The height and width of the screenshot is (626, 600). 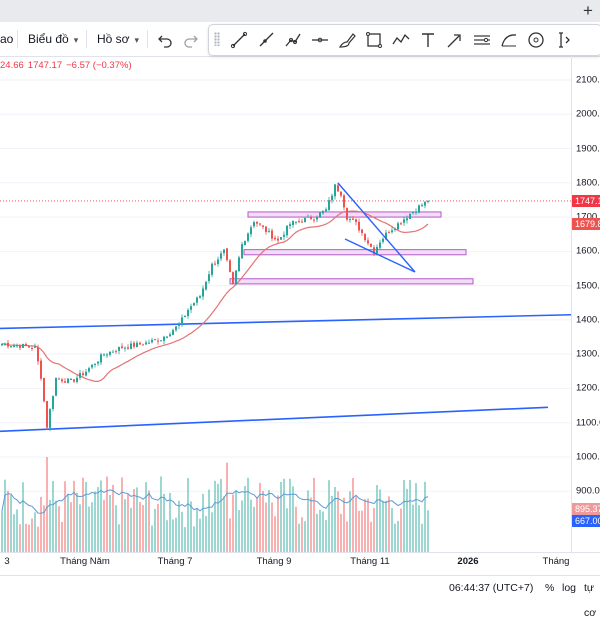 I want to click on log-toggle: log, so click(x=569, y=588).